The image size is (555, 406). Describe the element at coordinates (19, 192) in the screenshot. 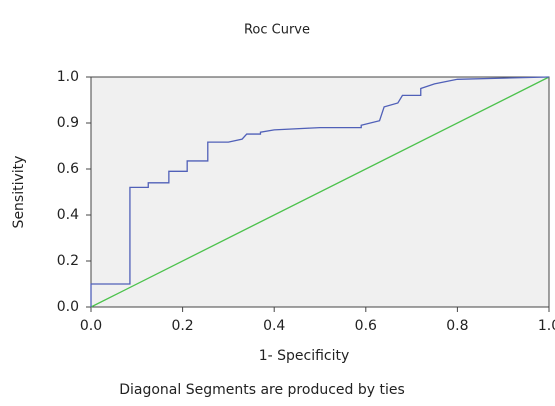

I see `y-axis-label: Sensitivity` at that location.